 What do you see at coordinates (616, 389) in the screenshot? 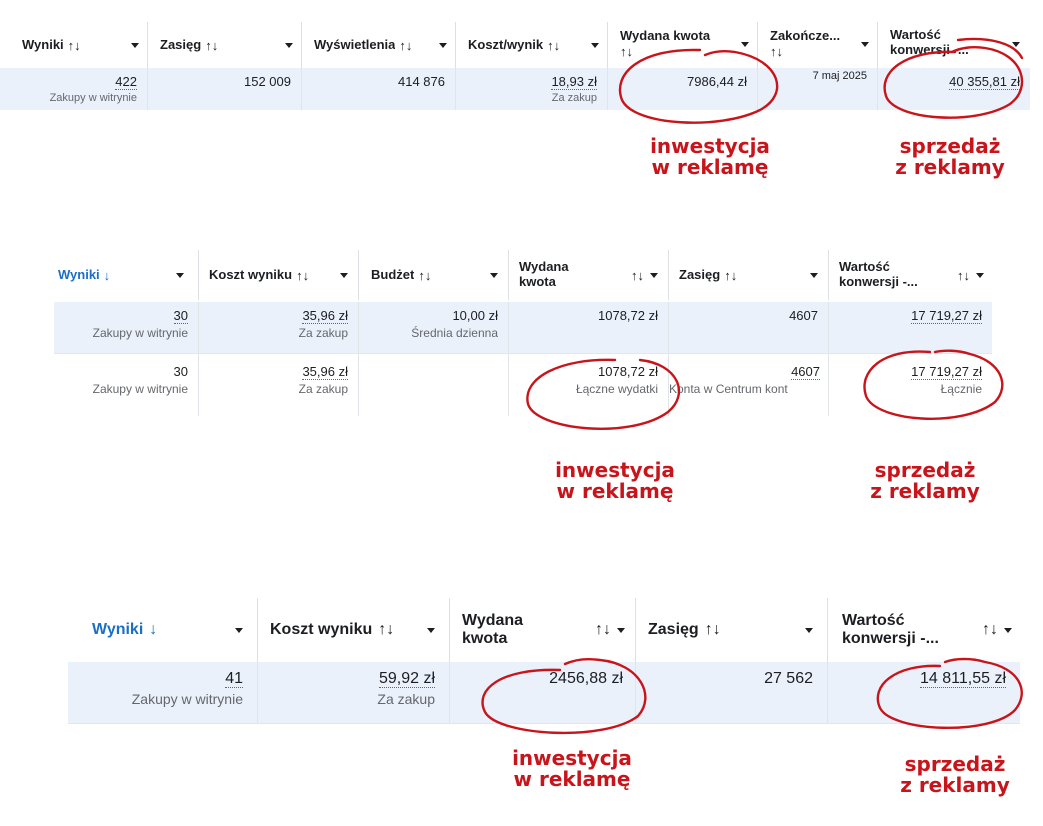
I see `amount-spent-subtext: Łączne wydatki` at bounding box center [616, 389].